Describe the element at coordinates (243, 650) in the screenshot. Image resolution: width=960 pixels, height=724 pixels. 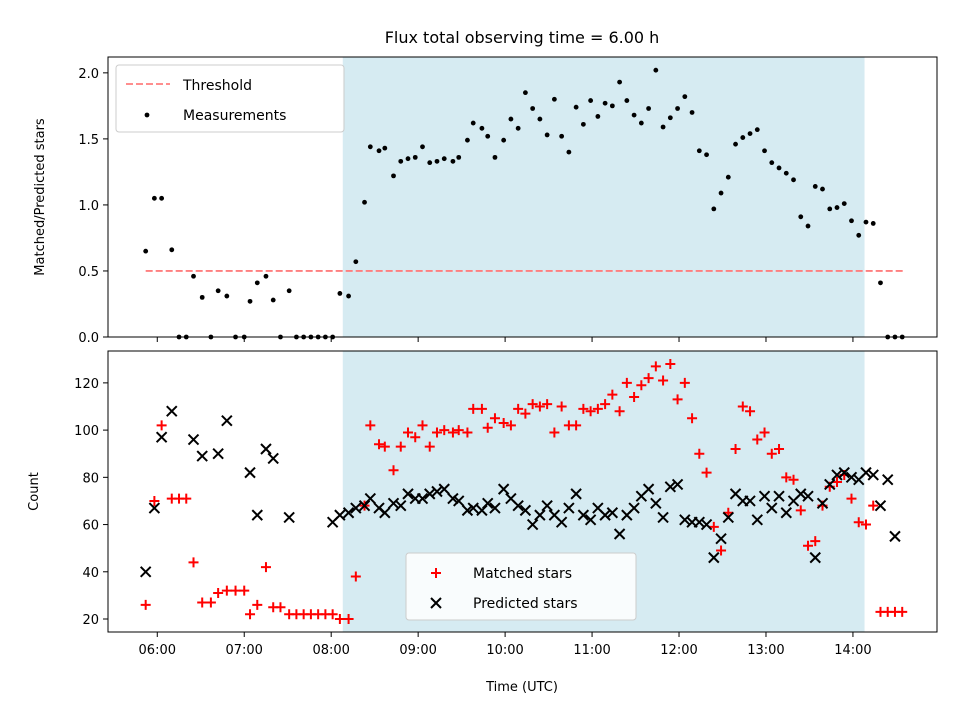
I see `x-tick-label: 07:00` at that location.